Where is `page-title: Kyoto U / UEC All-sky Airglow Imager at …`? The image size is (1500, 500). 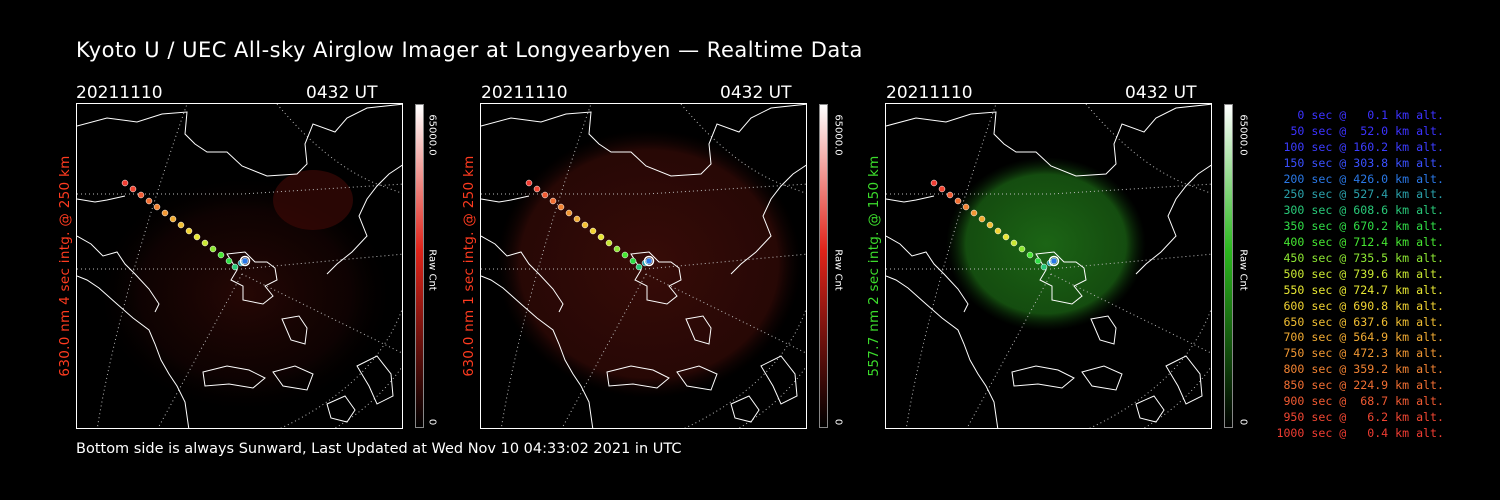
page-title: Kyoto U / UEC All-sky Airglow Imager at … is located at coordinates (469, 50).